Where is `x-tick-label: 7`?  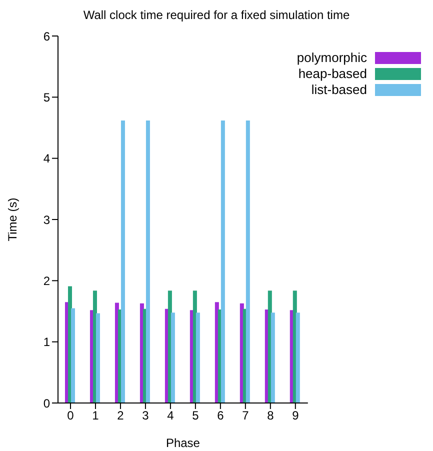
x-tick-label: 7 is located at coordinates (246, 415).